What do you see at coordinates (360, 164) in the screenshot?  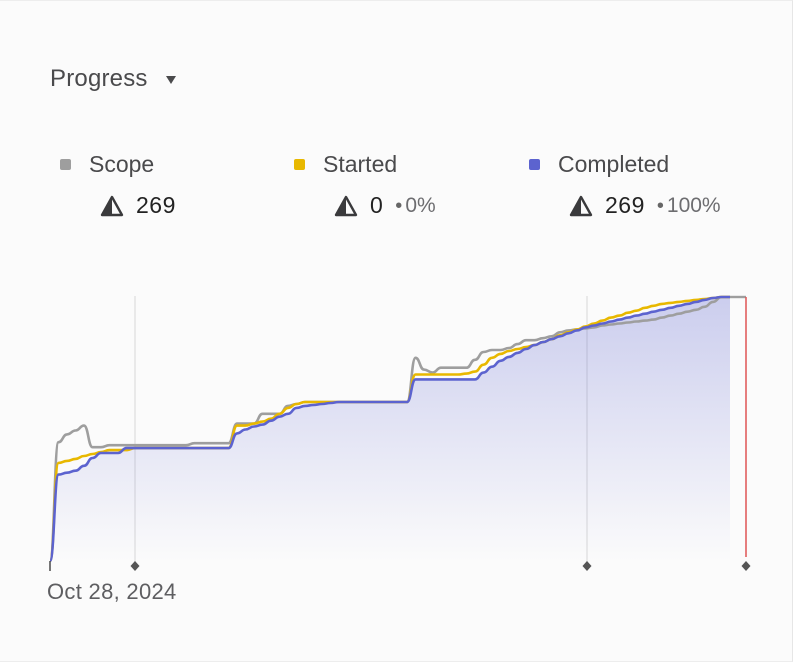 I see `legend-name: Started` at bounding box center [360, 164].